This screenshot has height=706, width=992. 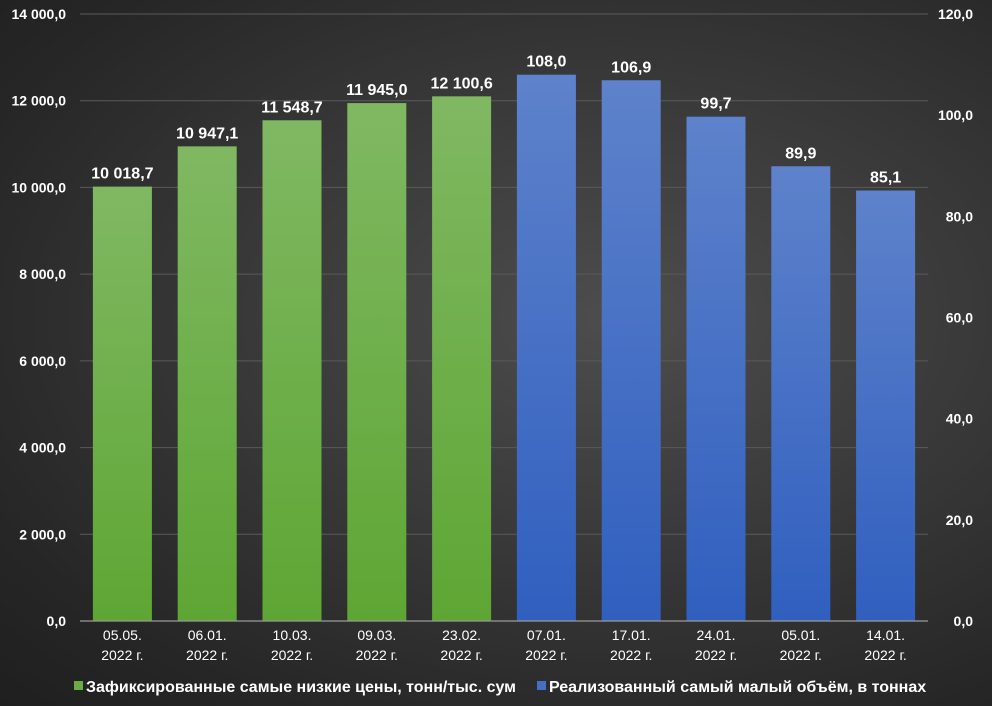 What do you see at coordinates (42, 448) in the screenshot?
I see `left-axis-tick-label: 4 000,0` at bounding box center [42, 448].